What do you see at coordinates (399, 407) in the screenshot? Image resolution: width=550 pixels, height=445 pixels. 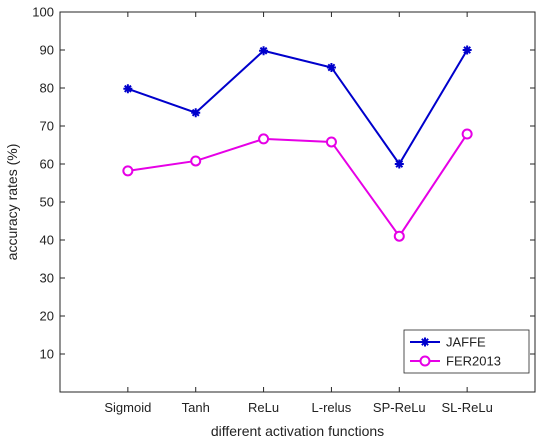 I see `x-tick-label: SP-ReLu` at bounding box center [399, 407].